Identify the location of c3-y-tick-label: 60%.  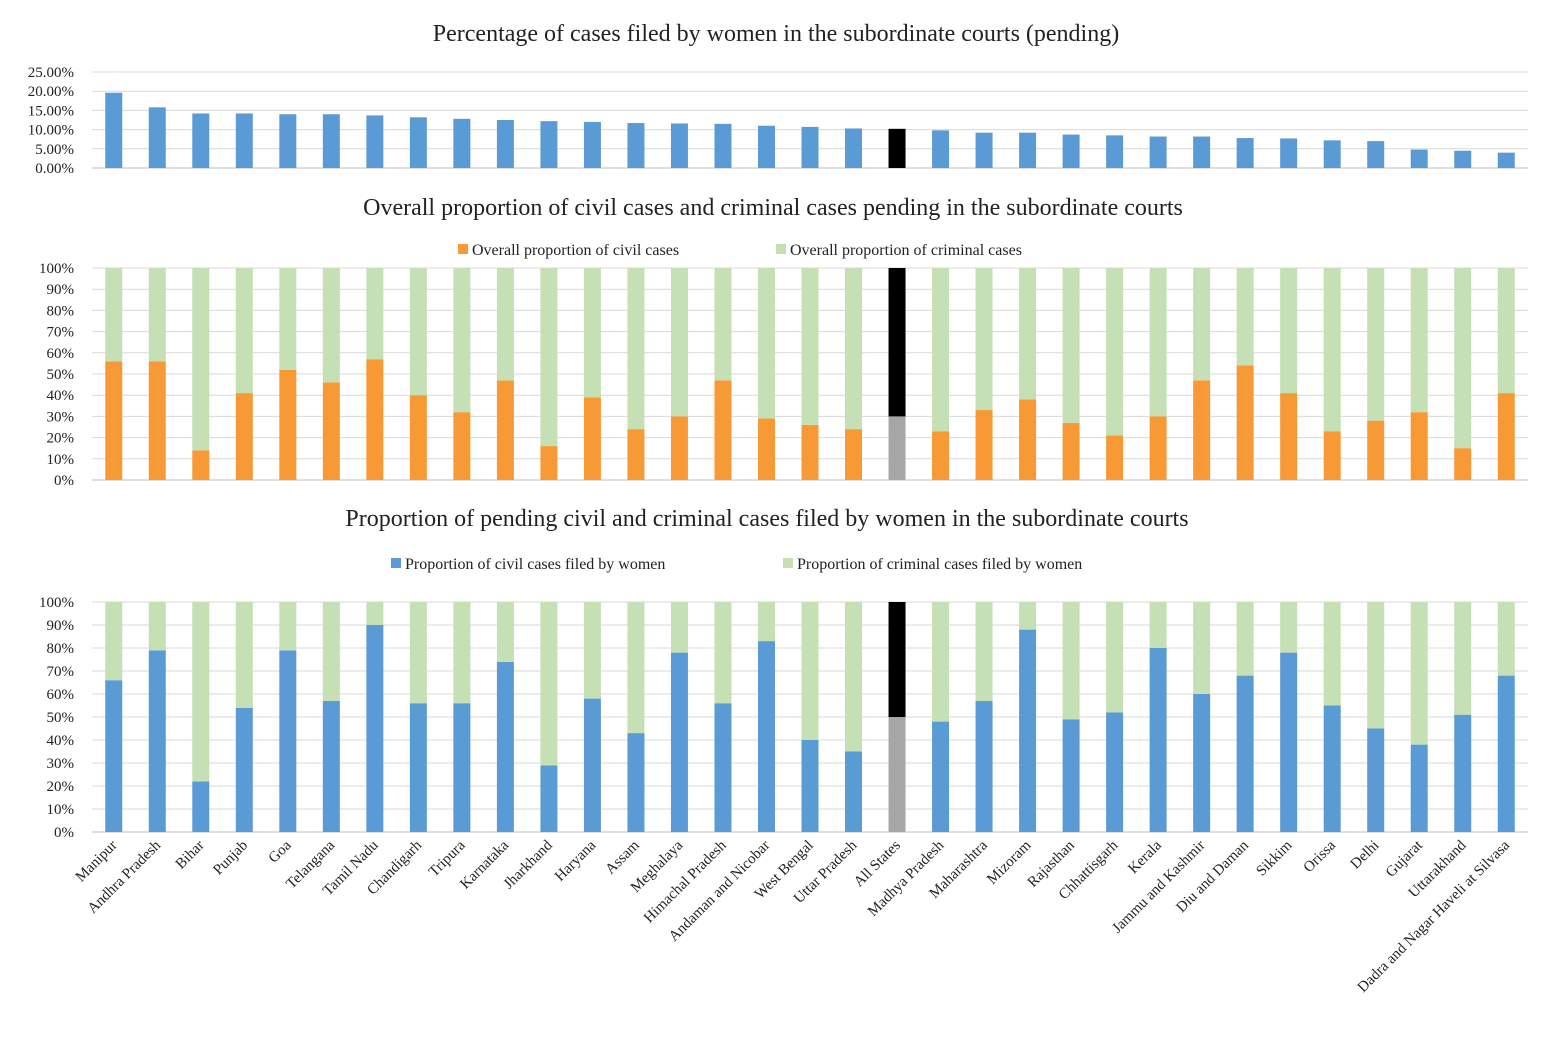
(61, 695).